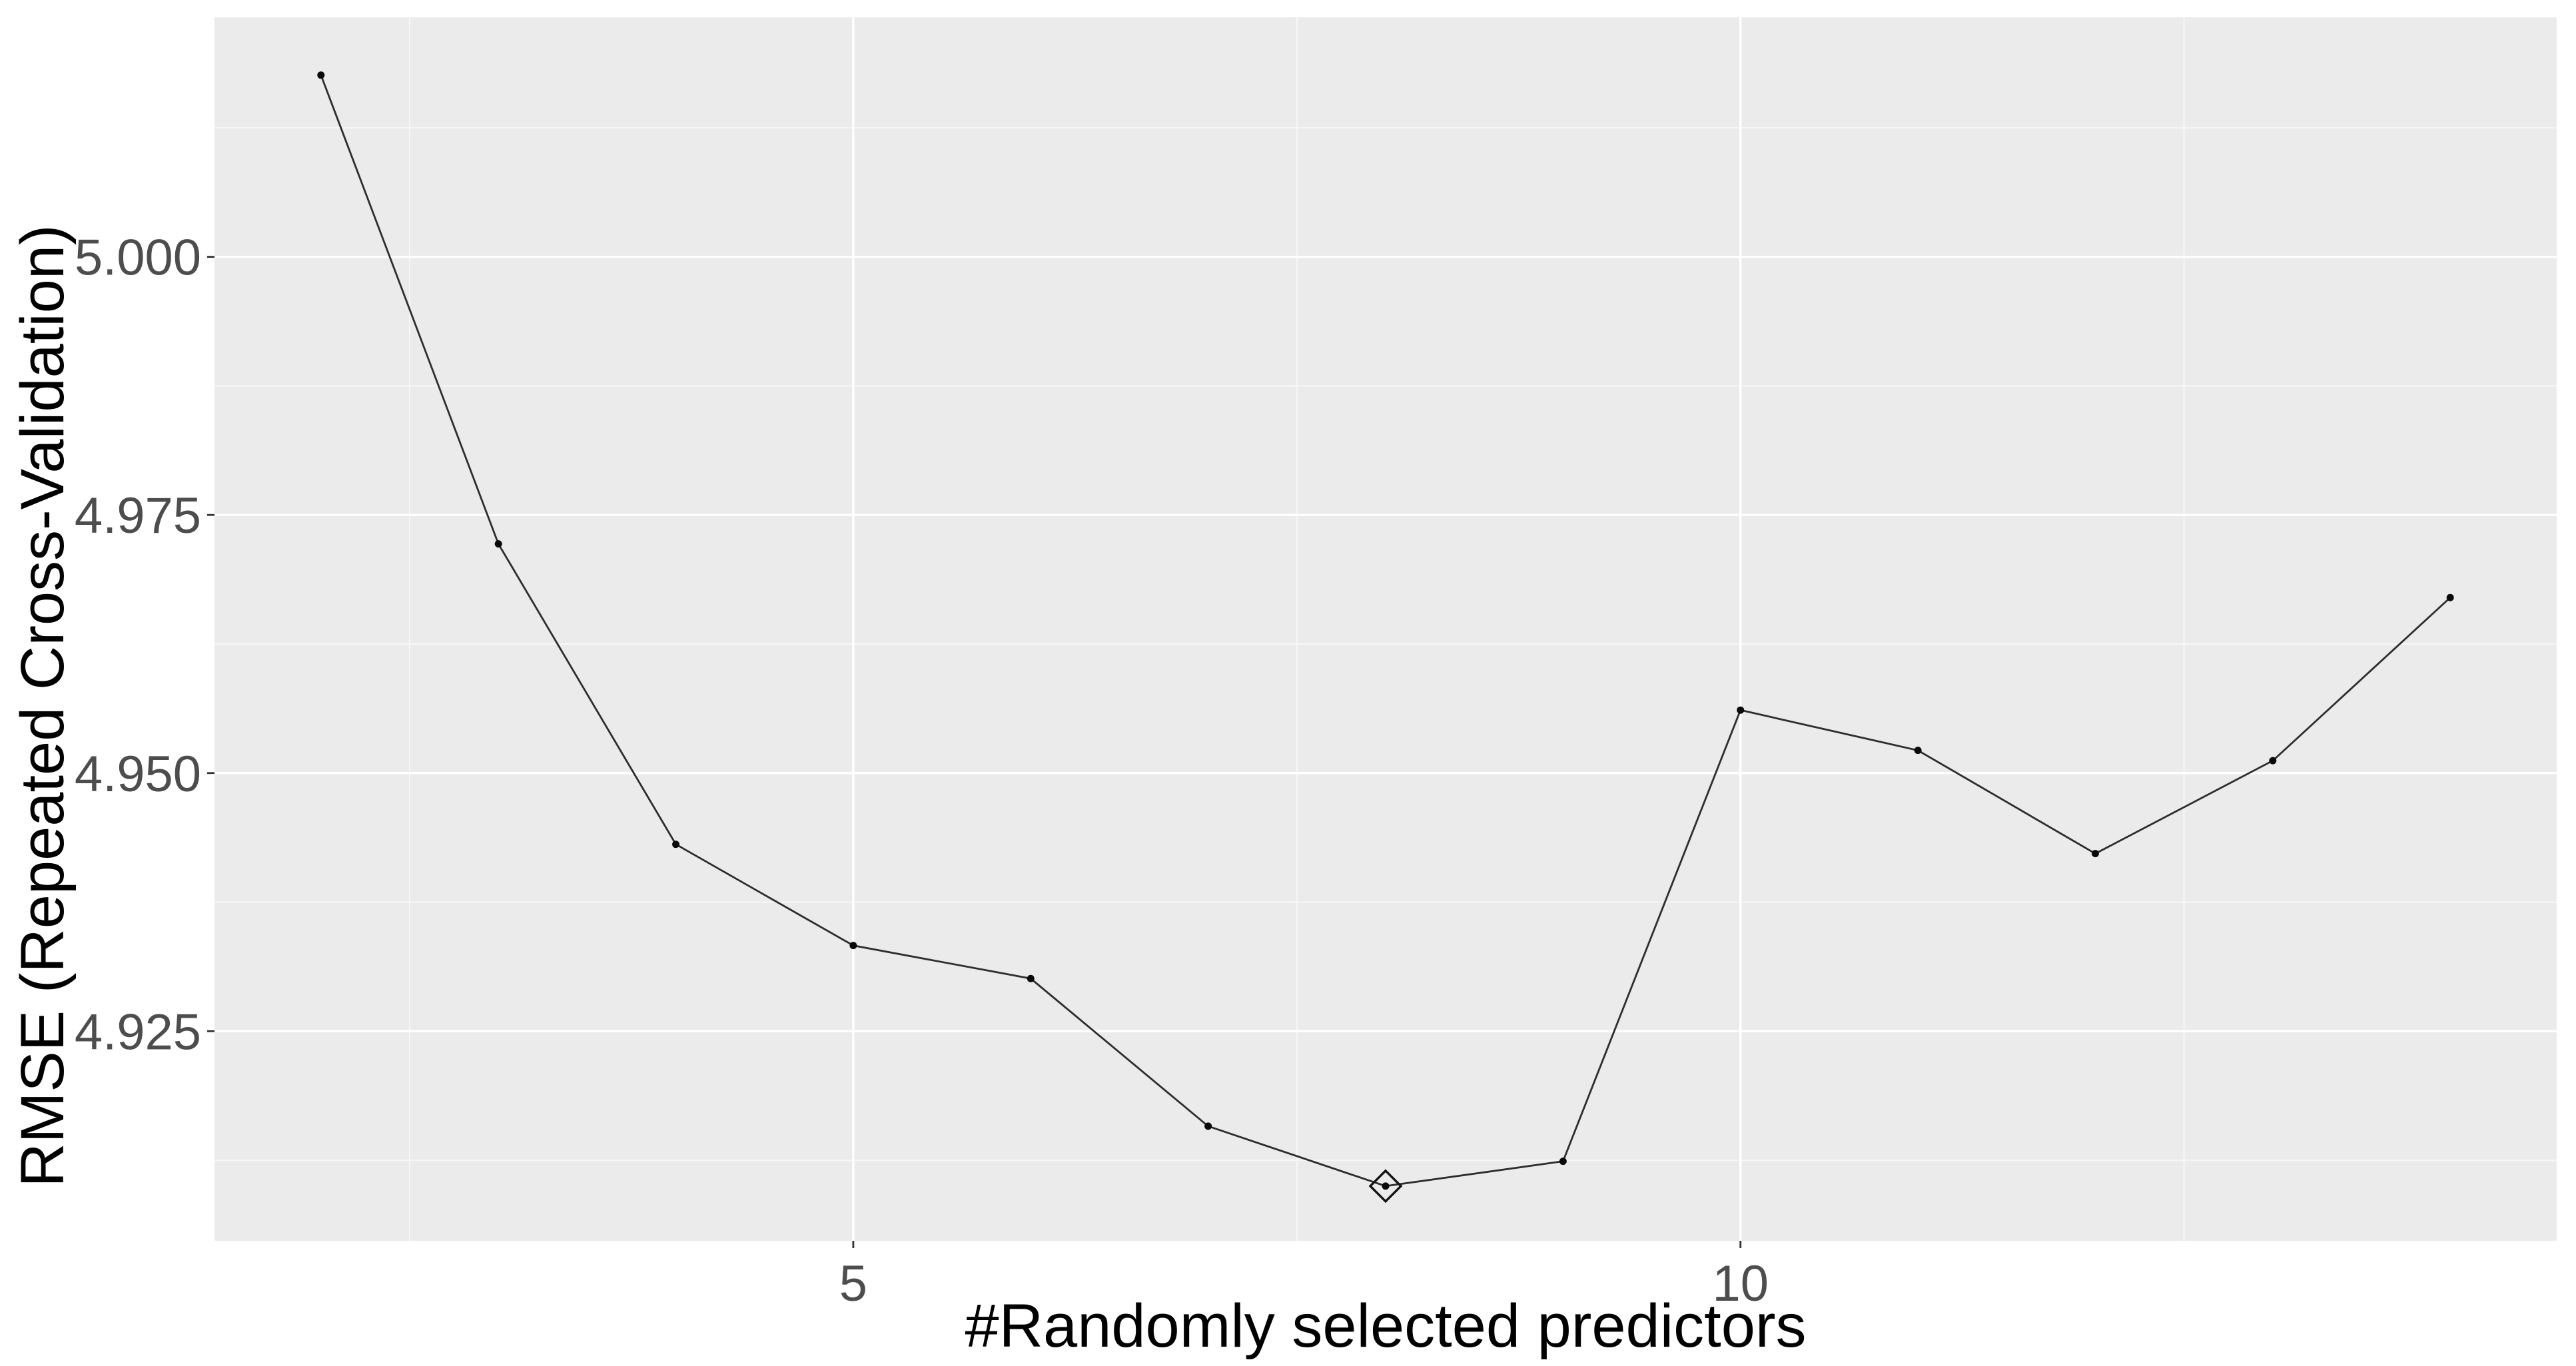 The width and height of the screenshot is (2576, 1366). I want to click on x-tick-labels: 5 10, so click(1304, 1283).